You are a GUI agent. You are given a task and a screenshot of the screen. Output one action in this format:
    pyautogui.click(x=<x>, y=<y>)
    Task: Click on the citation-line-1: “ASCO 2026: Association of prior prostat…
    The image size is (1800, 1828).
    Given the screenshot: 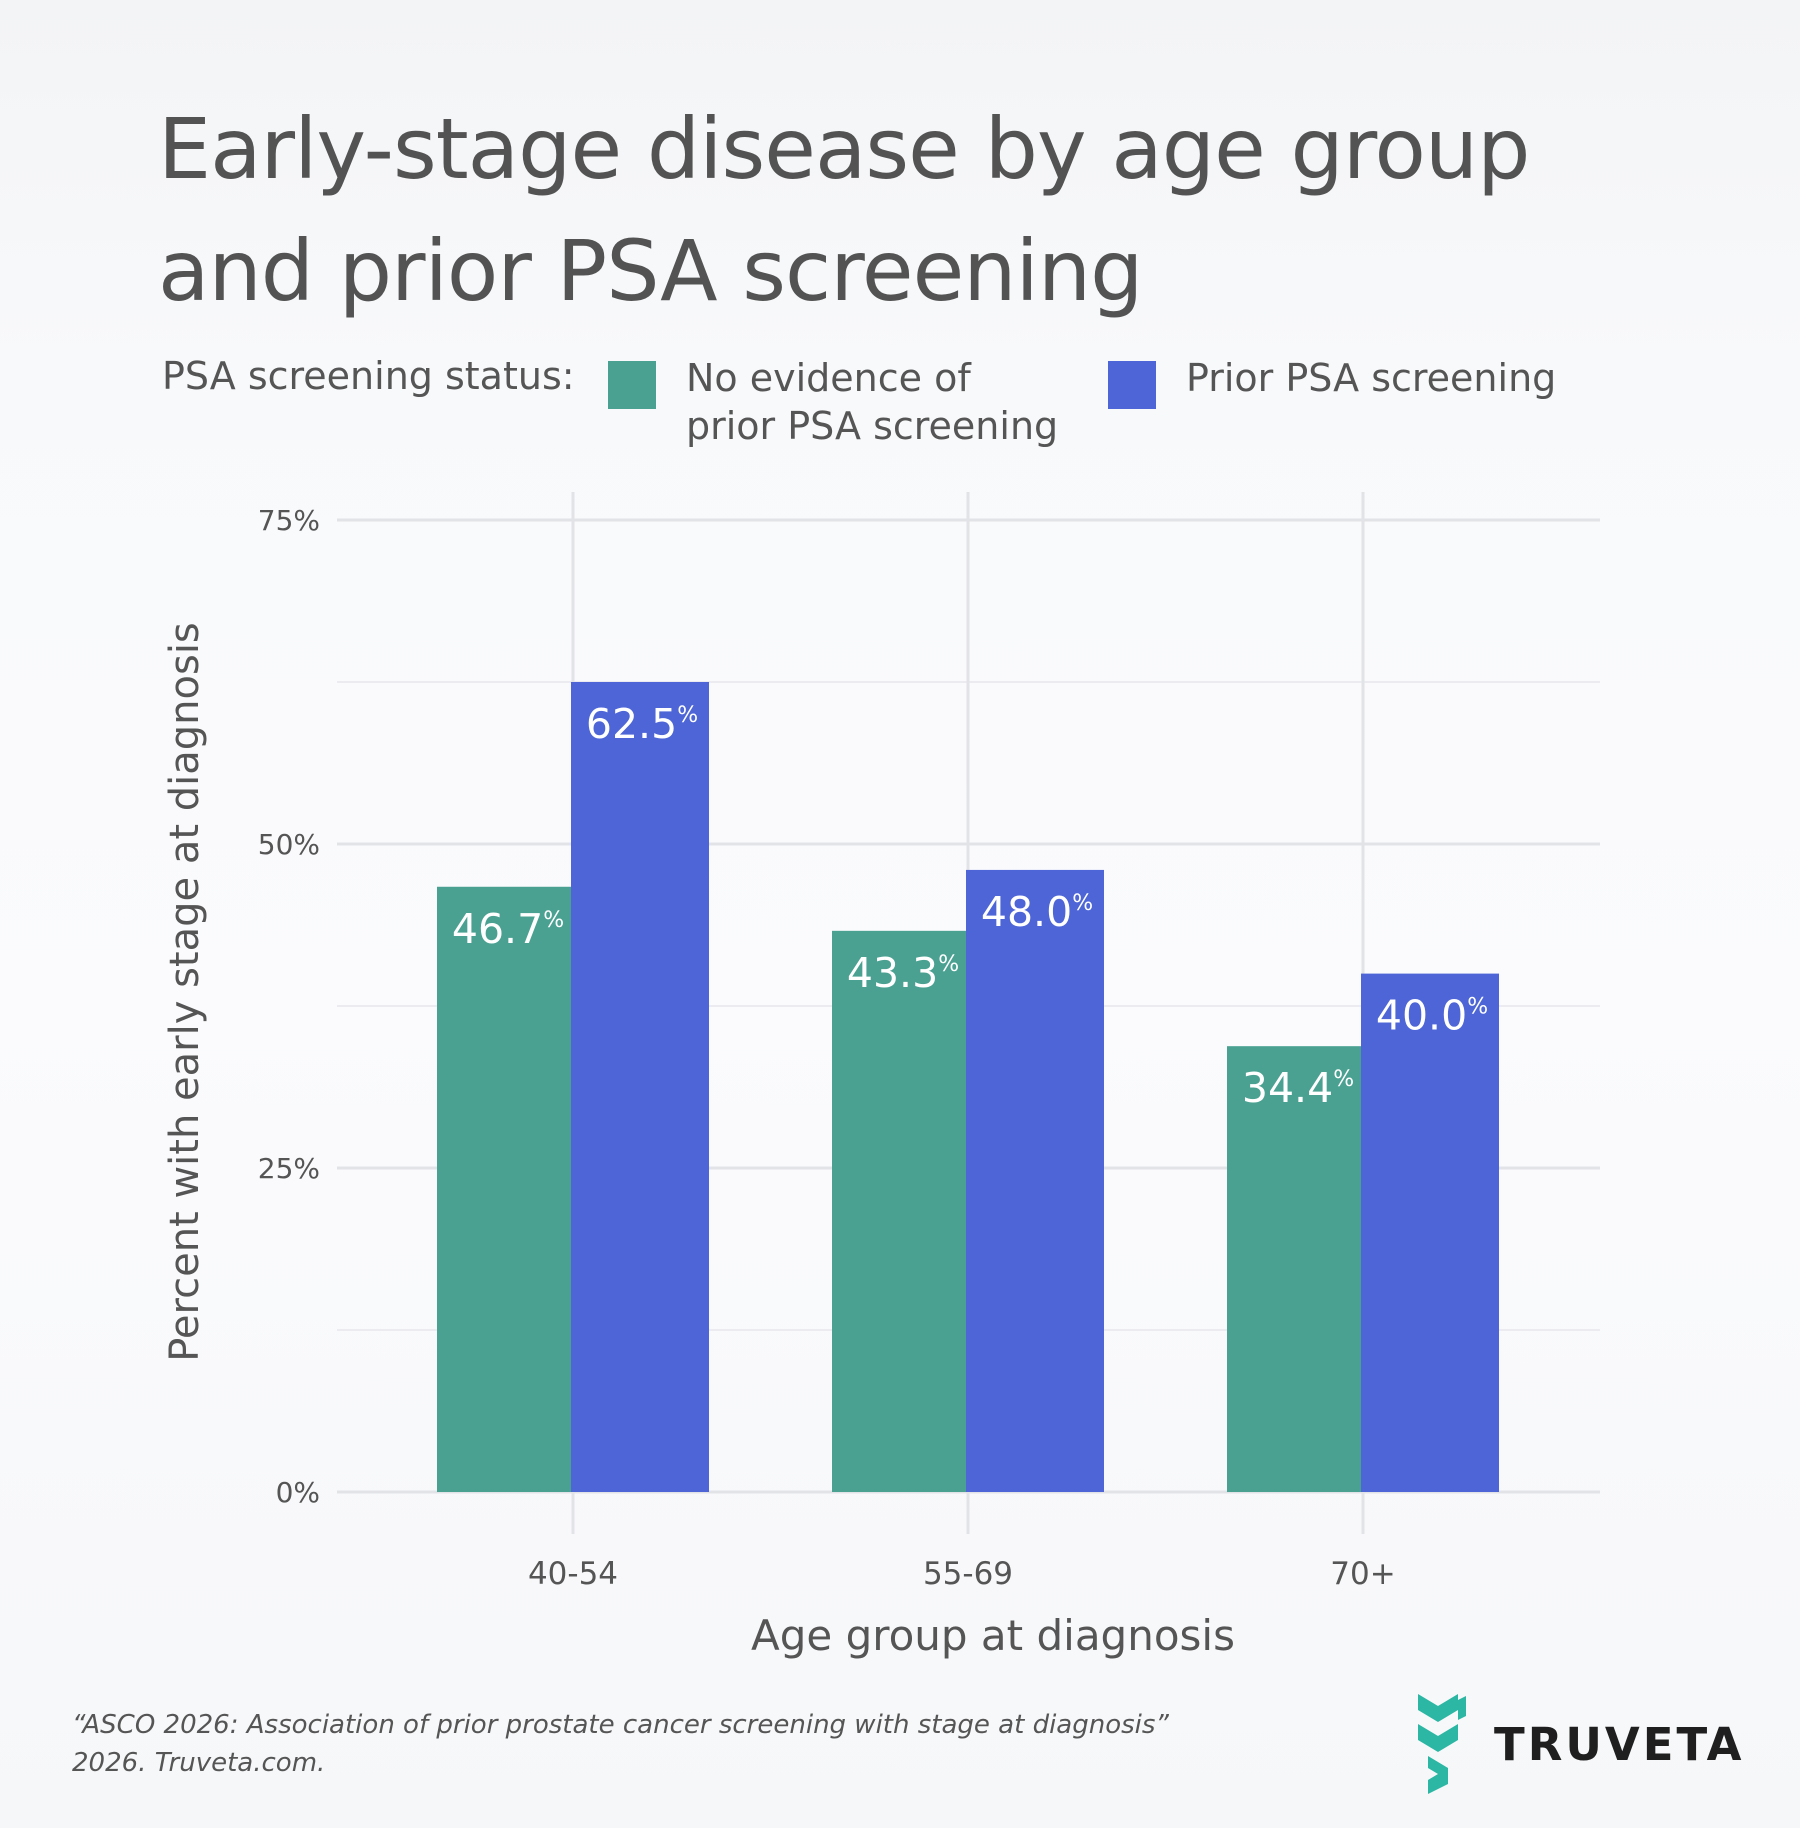 What is the action you would take?
    pyautogui.click(x=620, y=1725)
    